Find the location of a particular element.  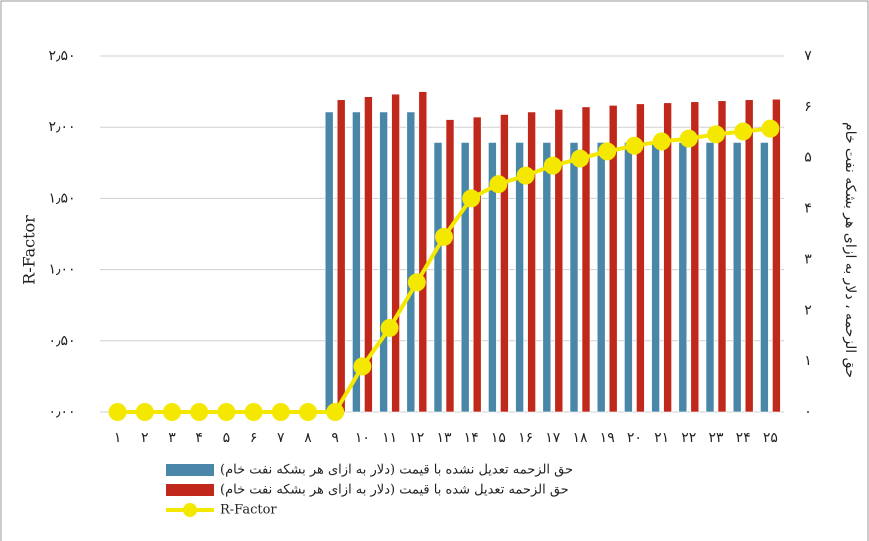

x-tick-label: ۱۷ is located at coordinates (553, 438).